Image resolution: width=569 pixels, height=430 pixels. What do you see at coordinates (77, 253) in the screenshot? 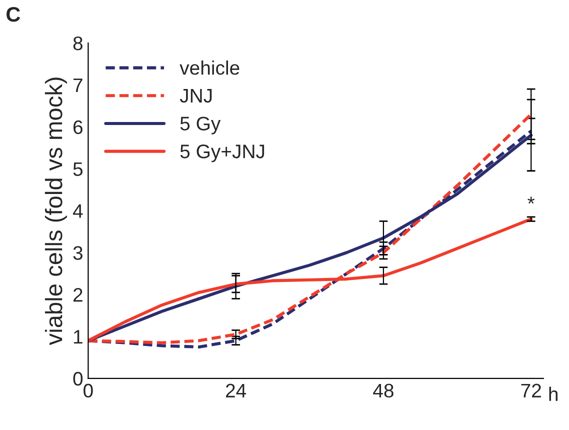
I see `y-tick-label: 3` at bounding box center [77, 253].